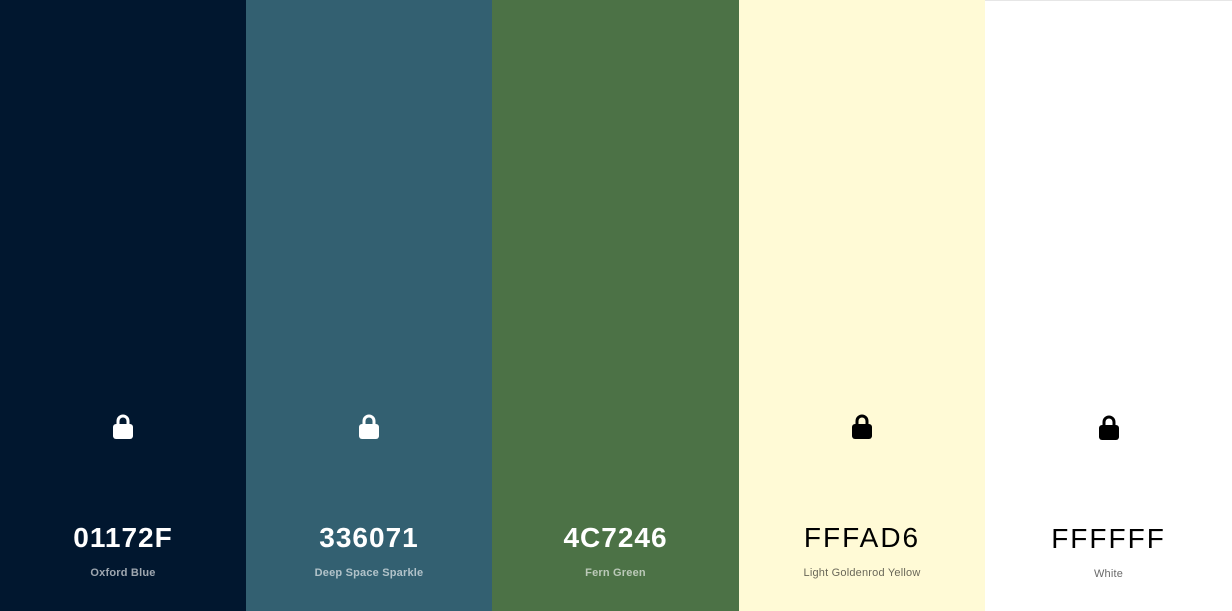 The image size is (1232, 611). I want to click on color-hex-code: 4C7246, so click(615, 537).